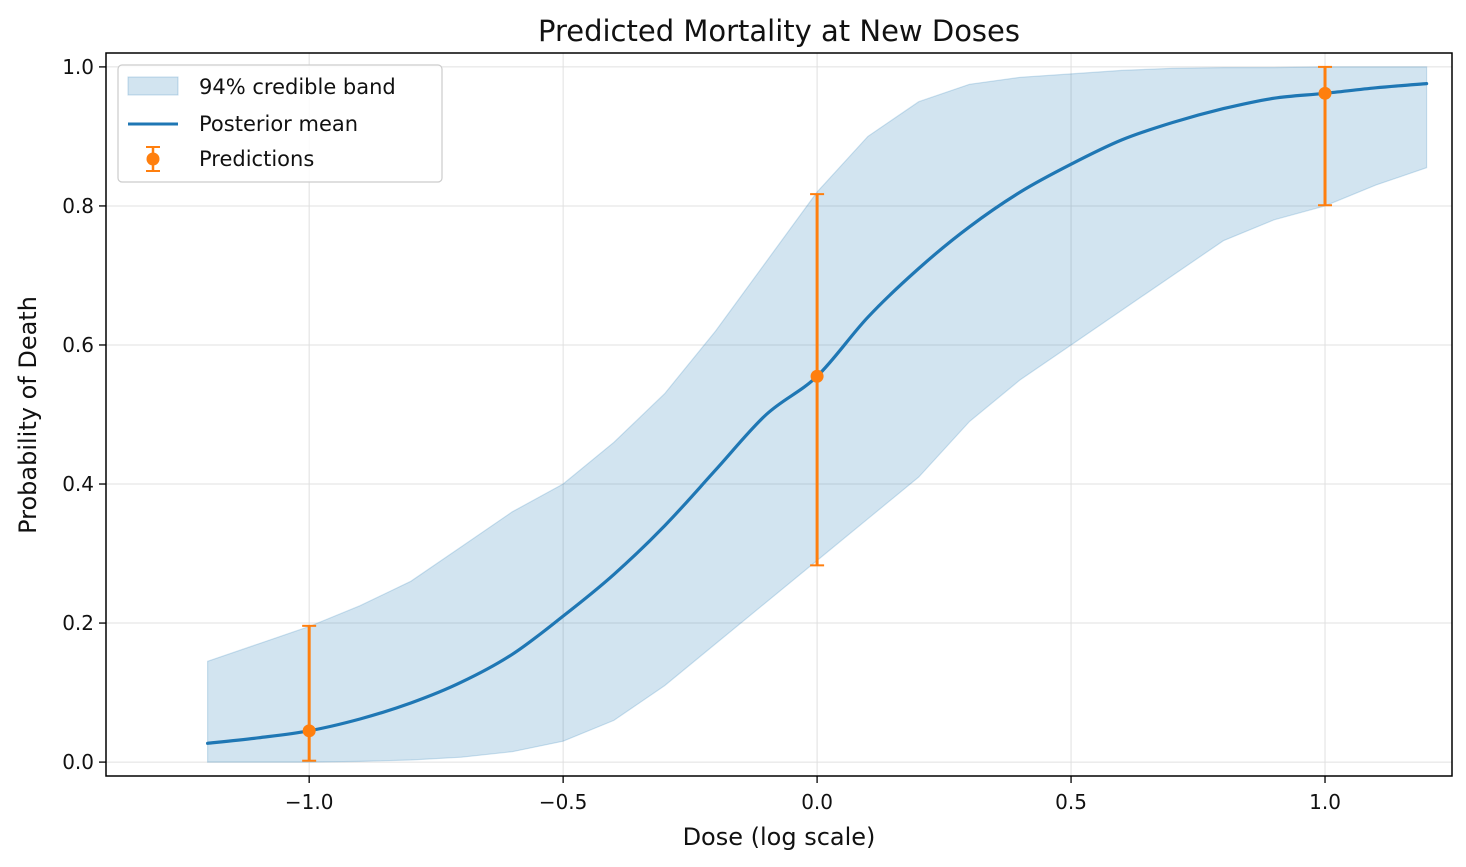  What do you see at coordinates (817, 802) in the screenshot?
I see `x-tick-label: 0.0` at bounding box center [817, 802].